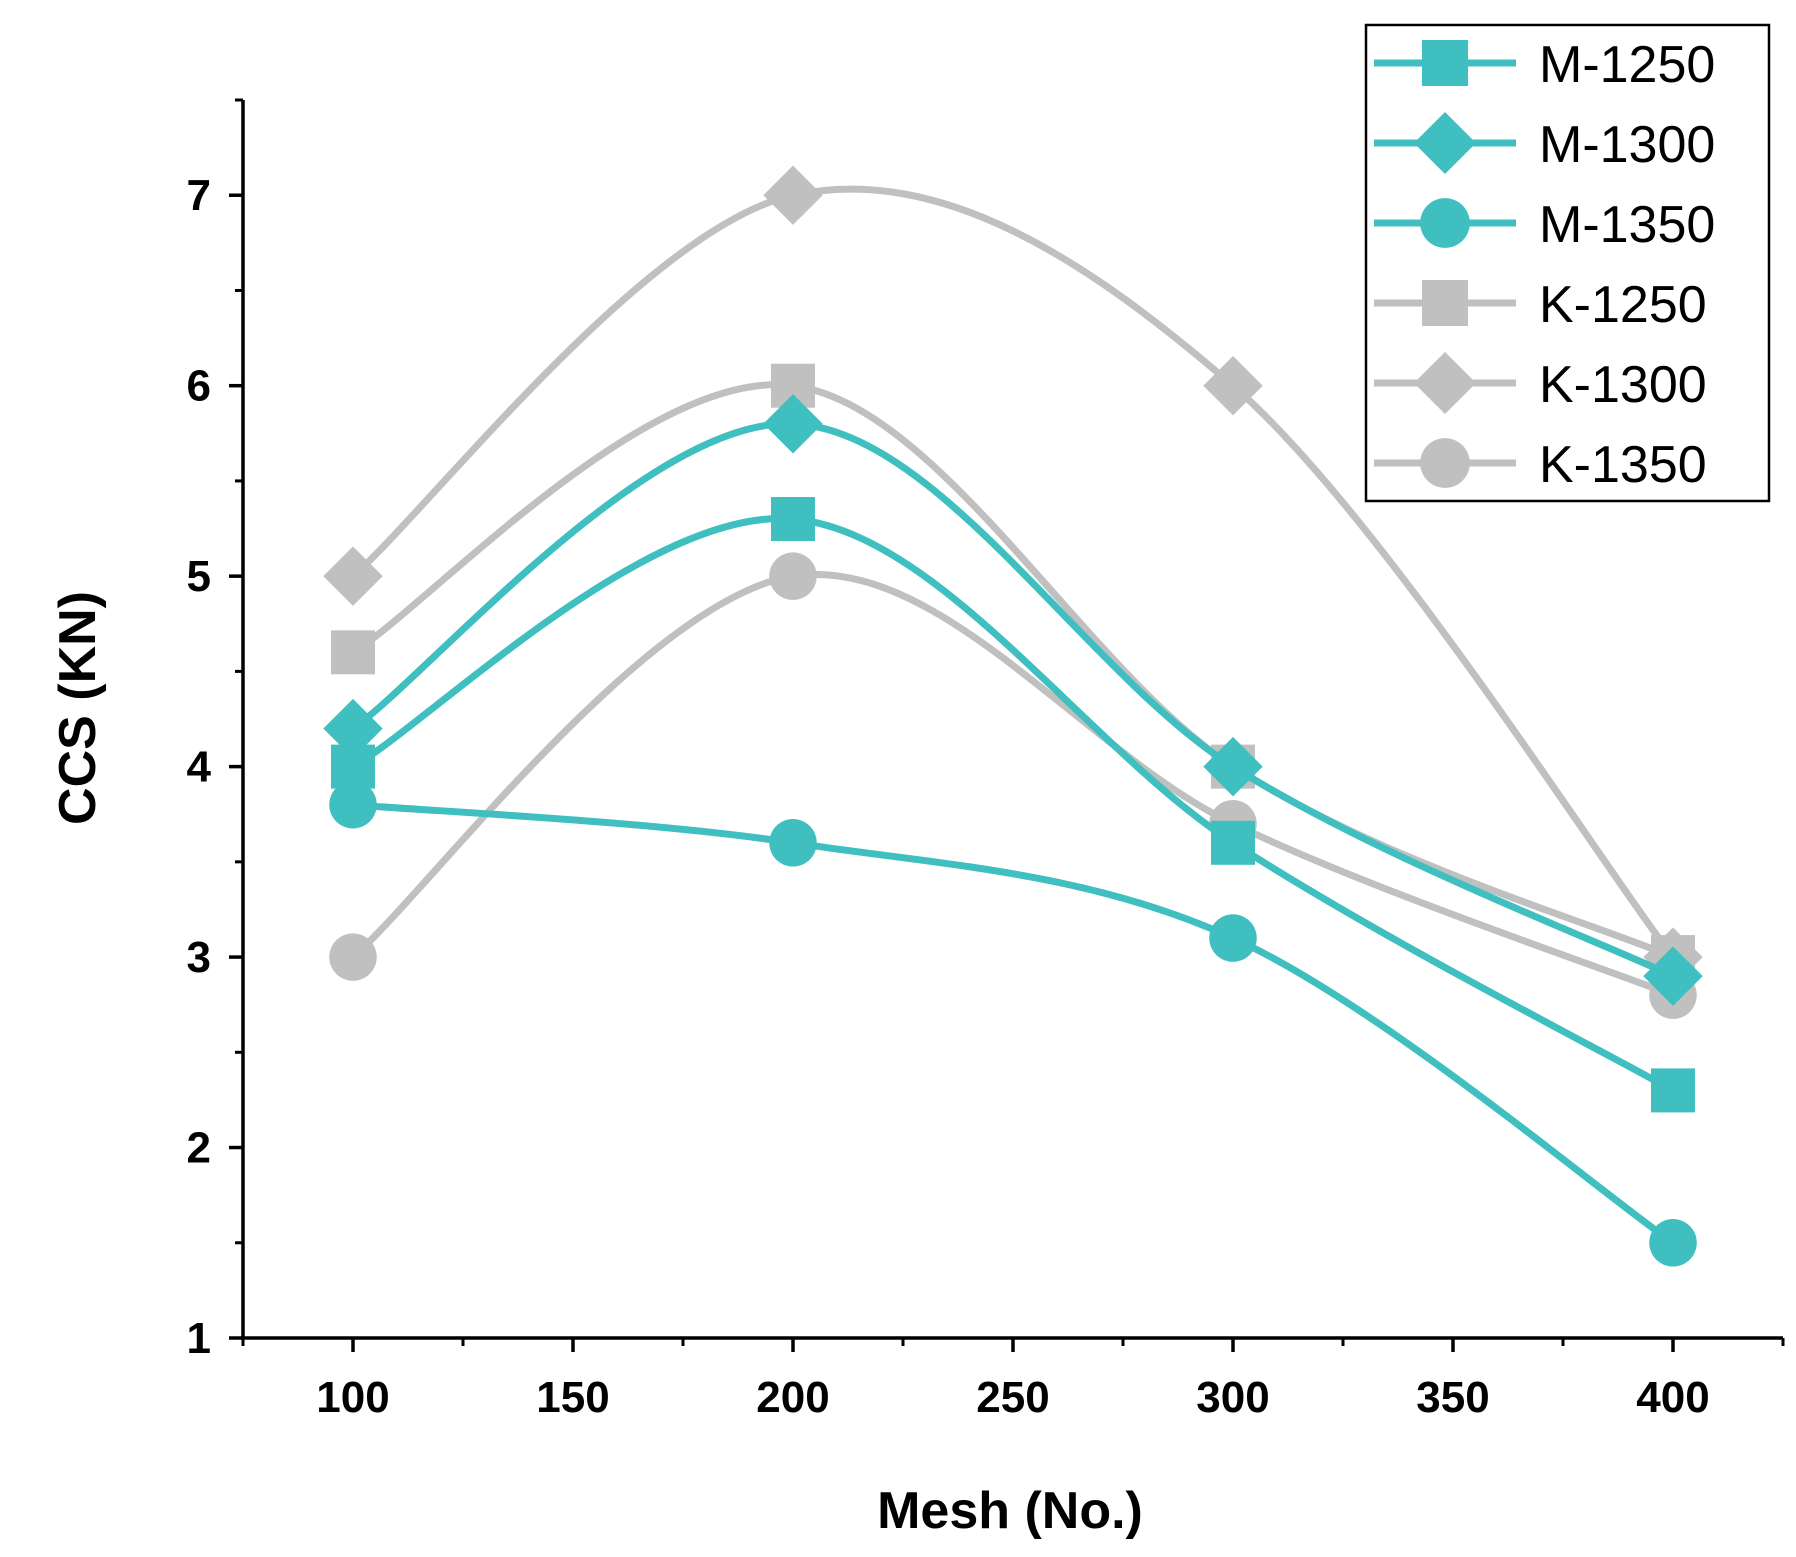 The image size is (1796, 1557). Describe the element at coordinates (199, 1148) in the screenshot. I see `y-tick-label: 2` at that location.